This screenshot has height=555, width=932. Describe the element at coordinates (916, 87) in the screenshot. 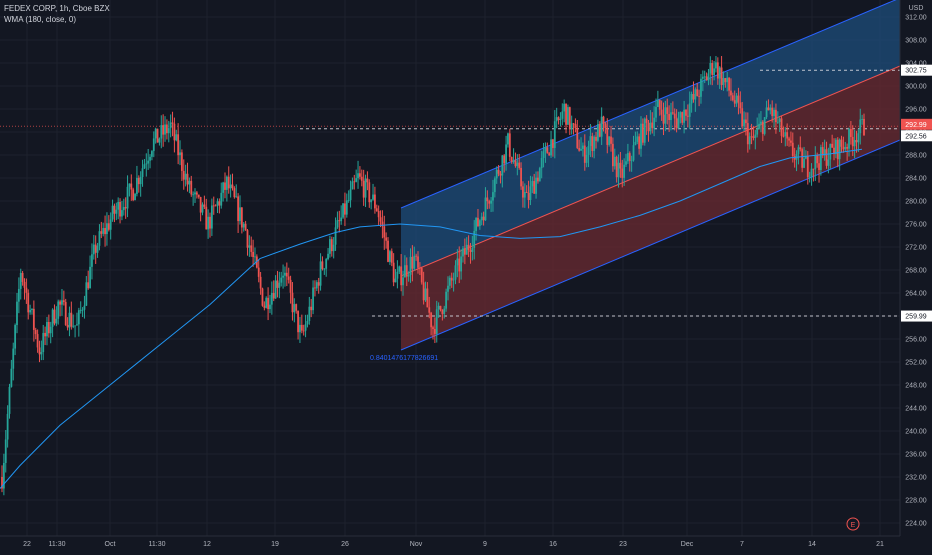

I see `y-tick-label: 300.00` at that location.